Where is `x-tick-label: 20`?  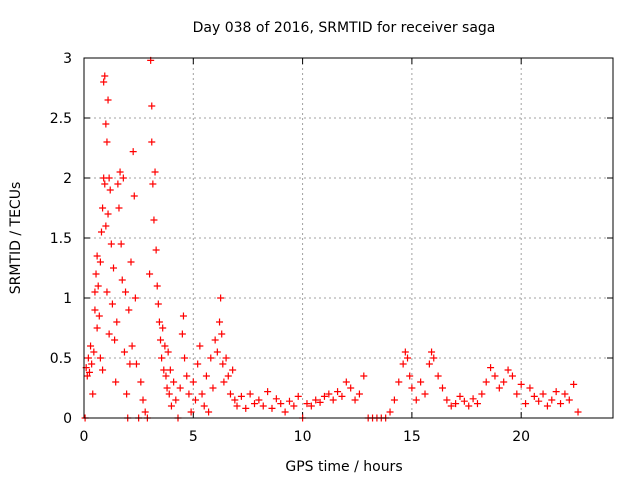 x-tick-label: 20 is located at coordinates (521, 437).